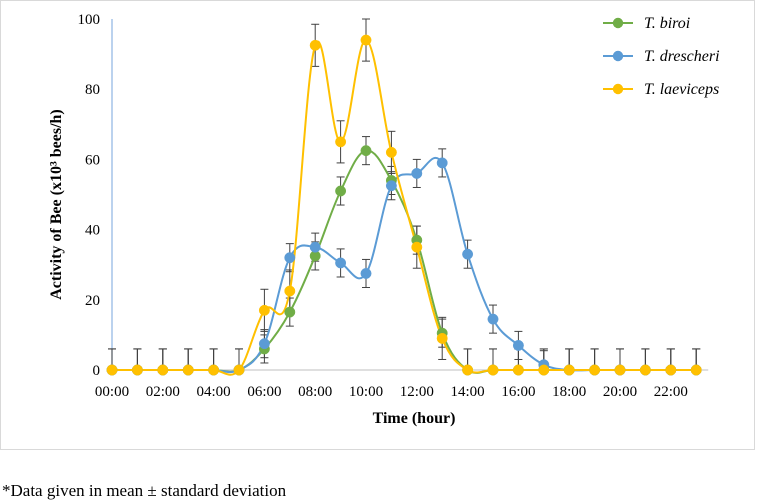 The height and width of the screenshot is (504, 757). Describe the element at coordinates (264, 392) in the screenshot. I see `x-tick-label: 06:00` at that location.